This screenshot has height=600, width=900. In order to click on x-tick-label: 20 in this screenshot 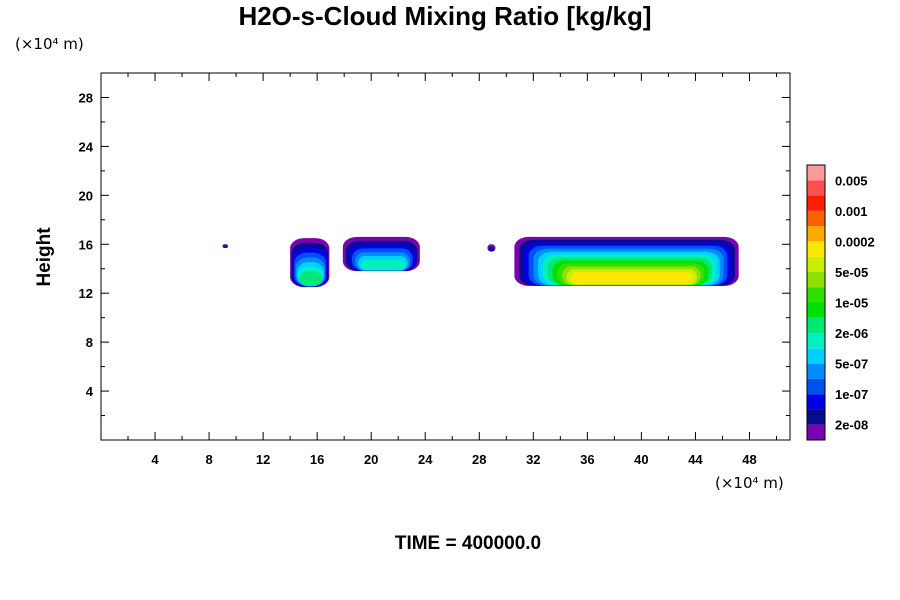, I will do `click(371, 459)`.